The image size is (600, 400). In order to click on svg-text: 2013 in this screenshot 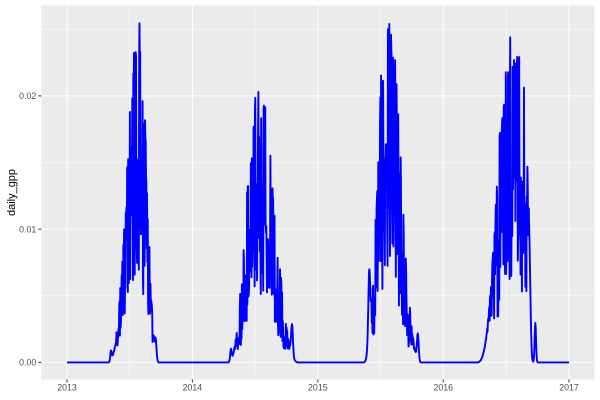, I will do `click(67, 388)`.